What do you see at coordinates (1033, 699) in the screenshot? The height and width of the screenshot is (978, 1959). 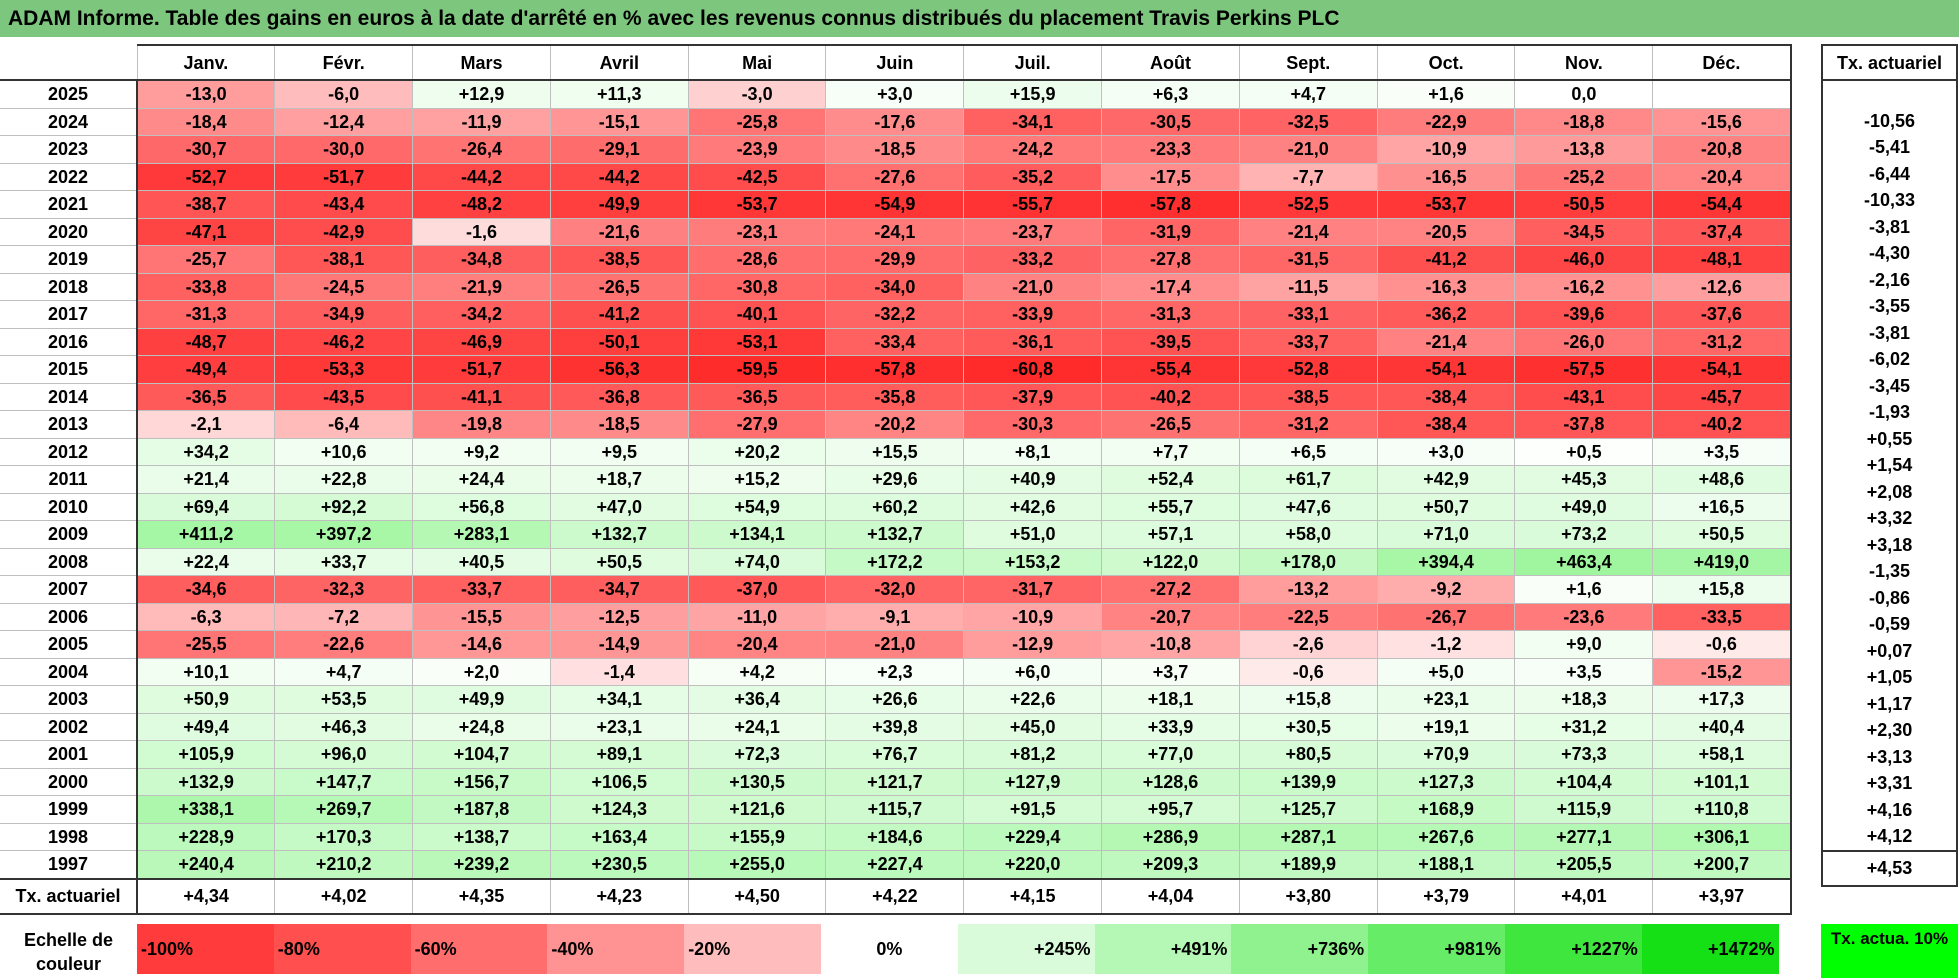 I see `gain-cell: +22,6` at bounding box center [1033, 699].